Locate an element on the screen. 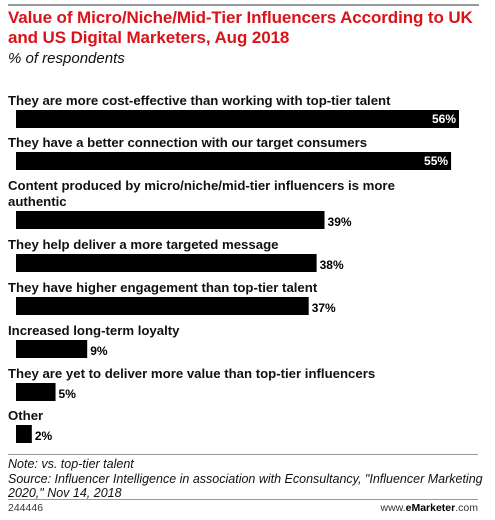  chart-subtitle: % of respondents is located at coordinates (66, 58).